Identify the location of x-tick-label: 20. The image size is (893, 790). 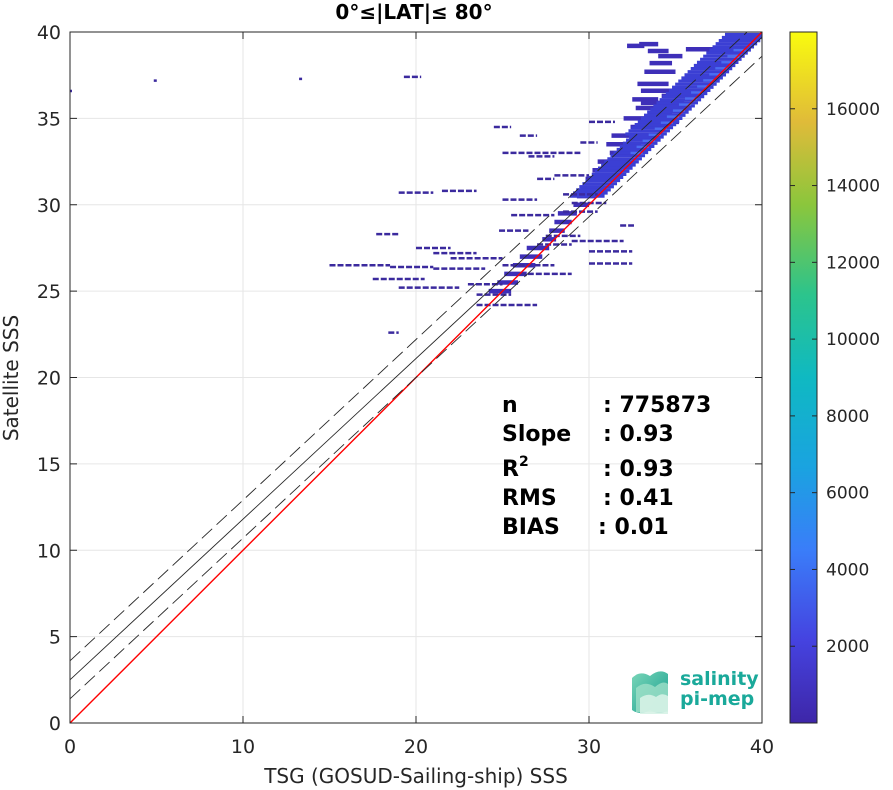
(416, 747).